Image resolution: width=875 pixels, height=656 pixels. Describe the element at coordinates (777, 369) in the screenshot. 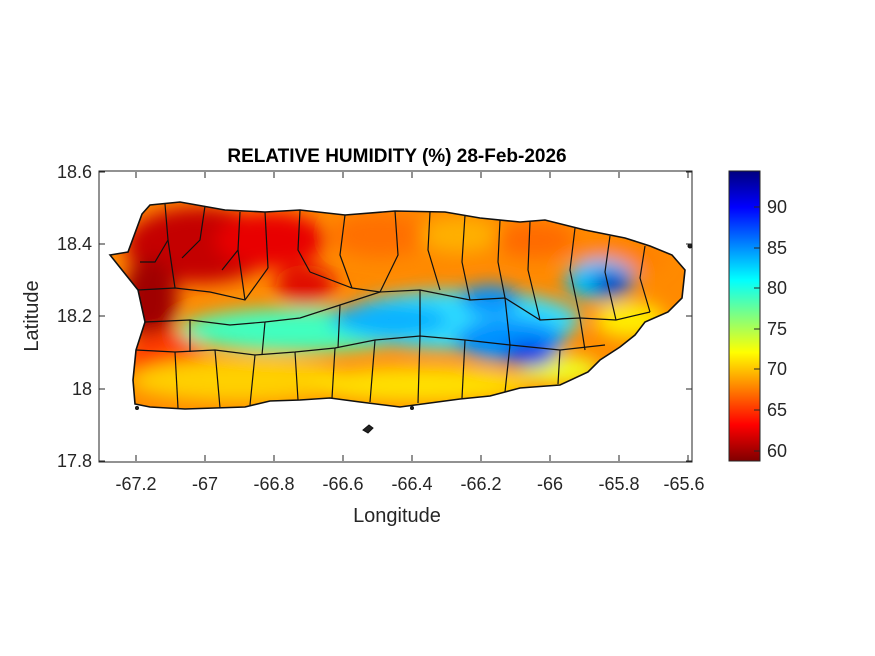

I see `colorbar-tick-label: 70` at that location.